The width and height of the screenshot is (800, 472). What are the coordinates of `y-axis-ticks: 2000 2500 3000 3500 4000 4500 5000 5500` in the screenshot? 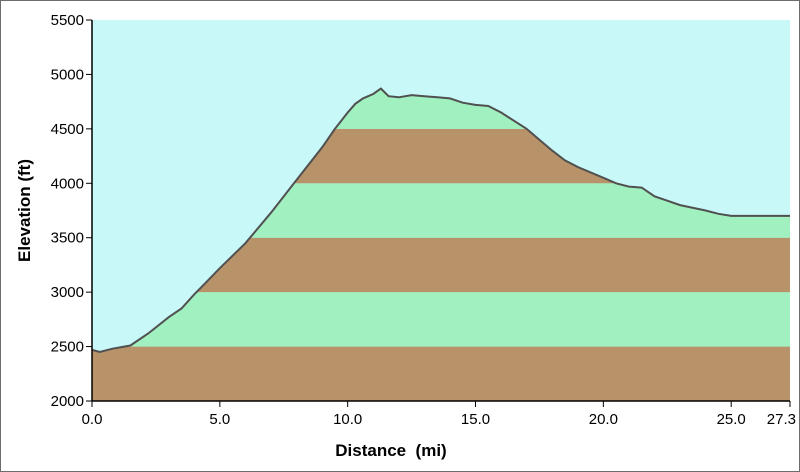 It's located at (71, 211).